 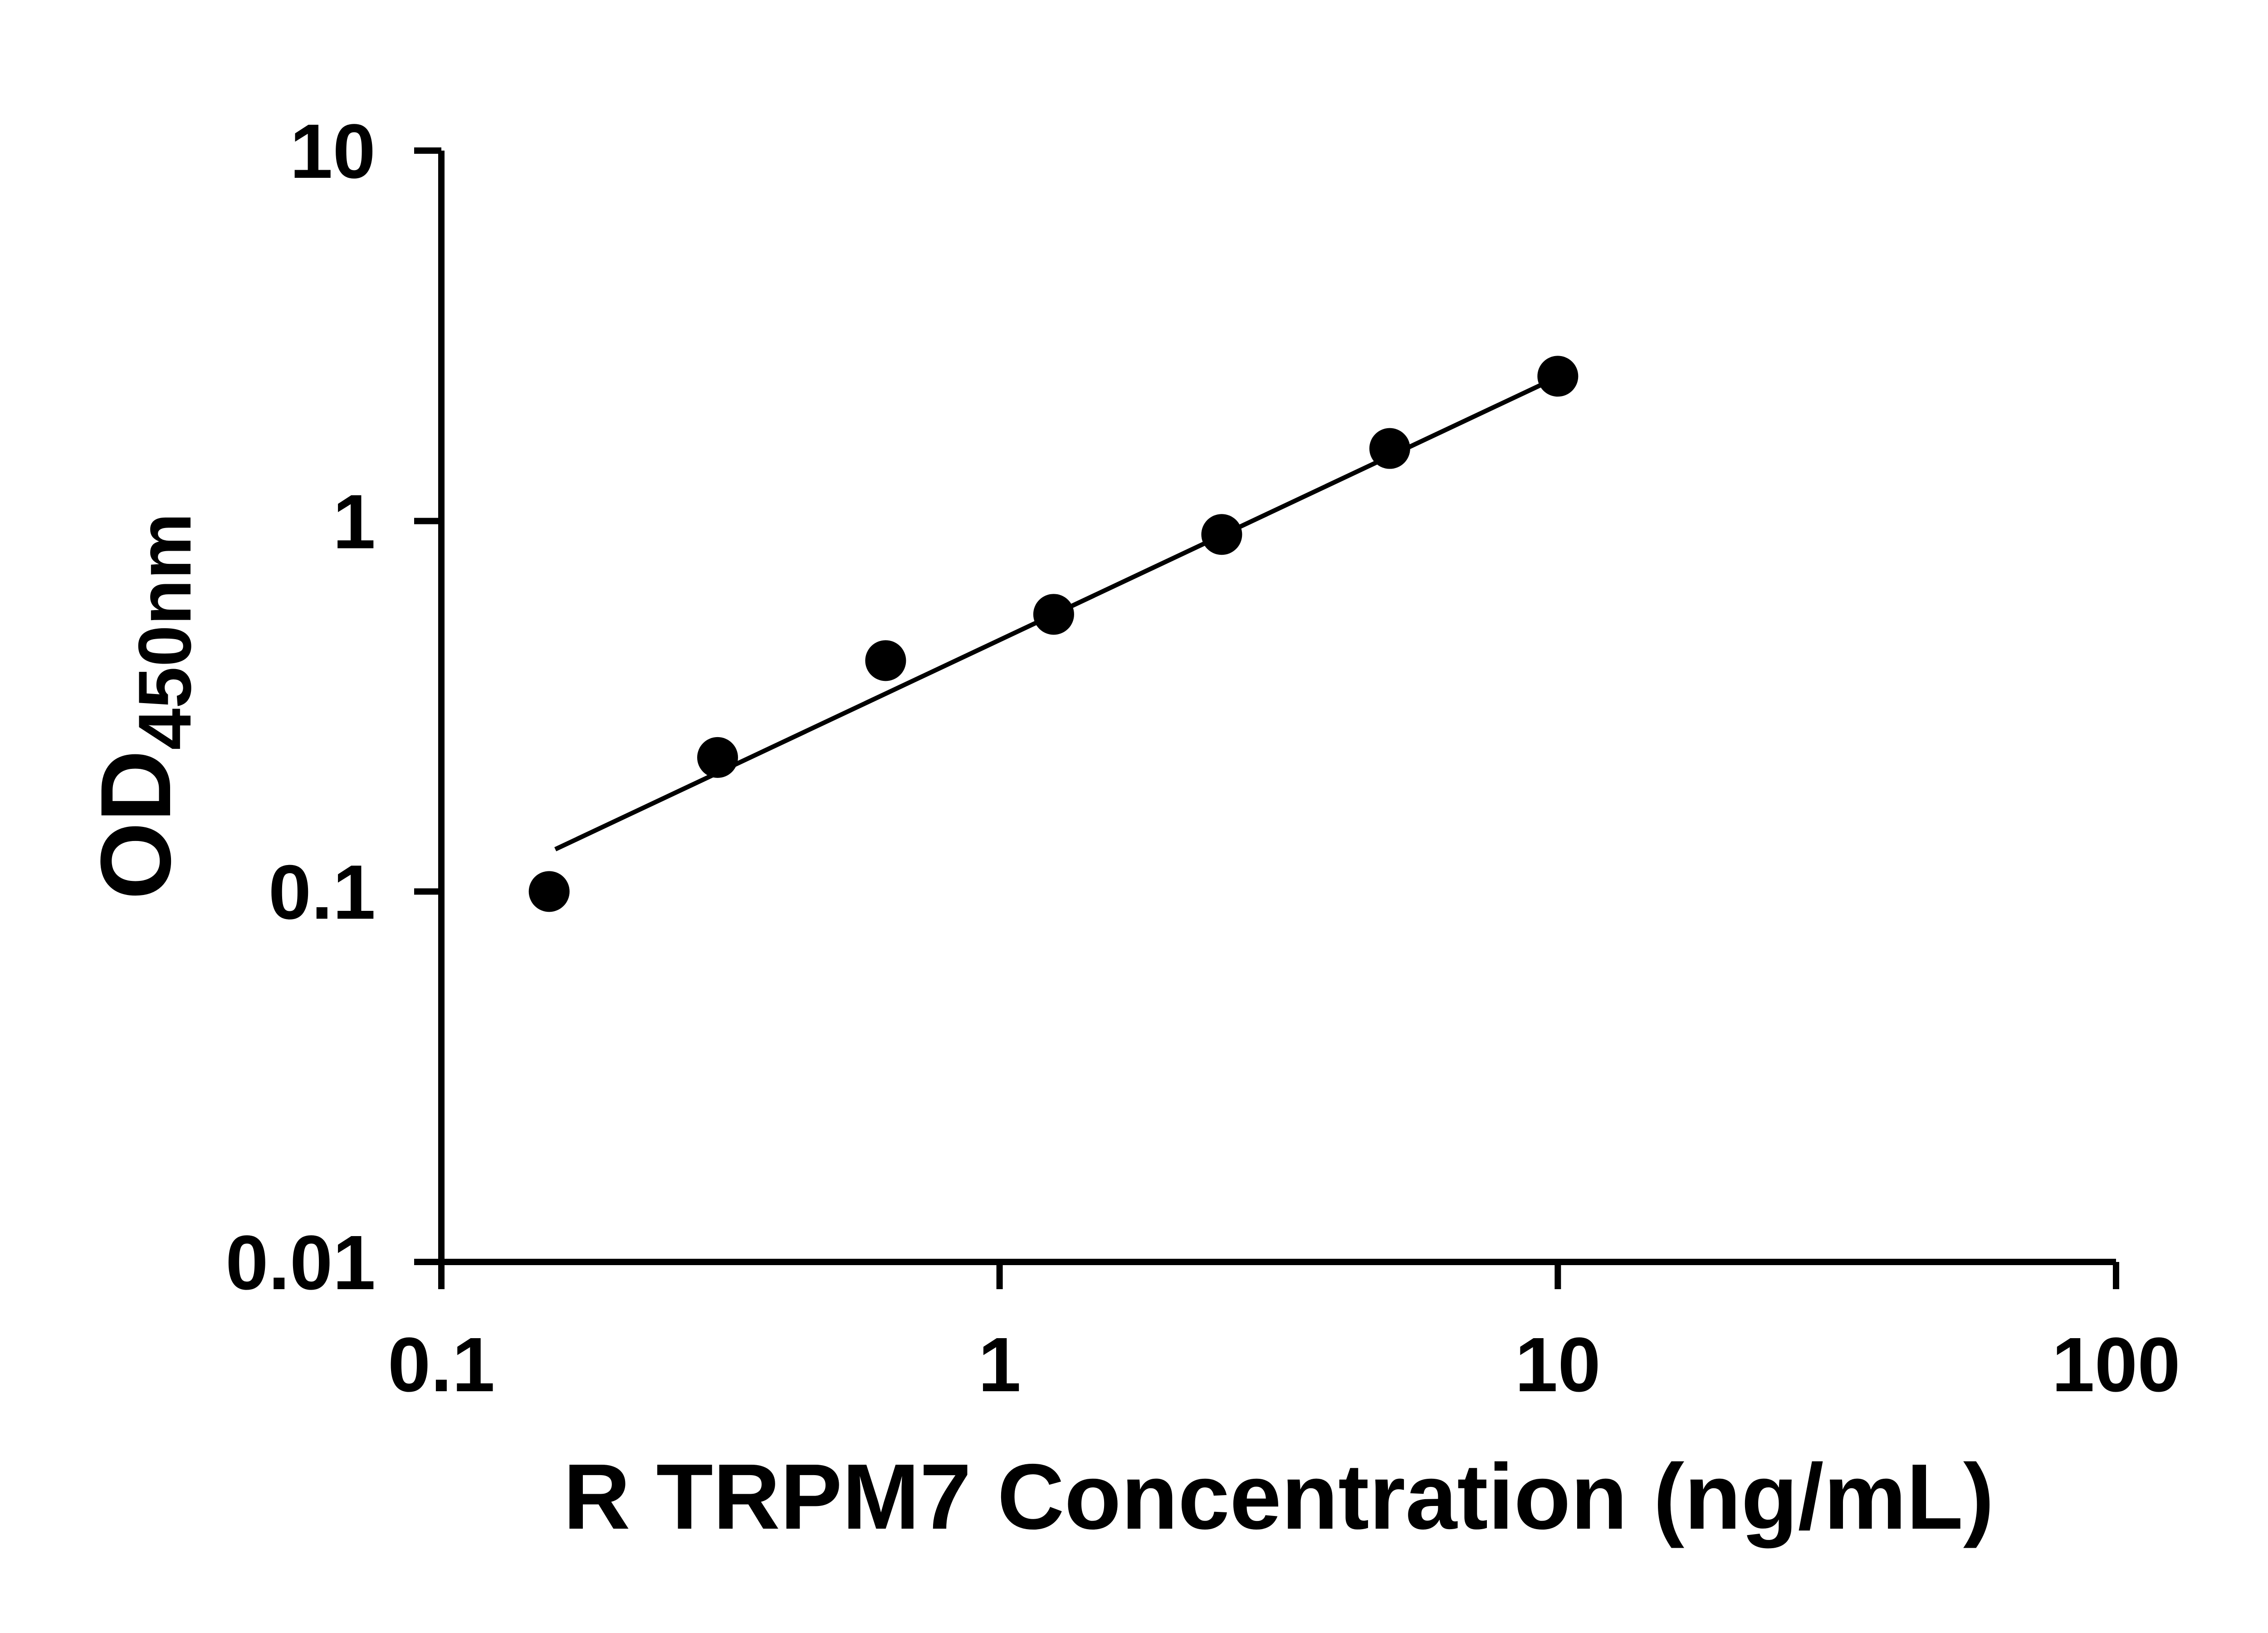 I want to click on y-tick-label: 0.1, so click(x=323, y=892).